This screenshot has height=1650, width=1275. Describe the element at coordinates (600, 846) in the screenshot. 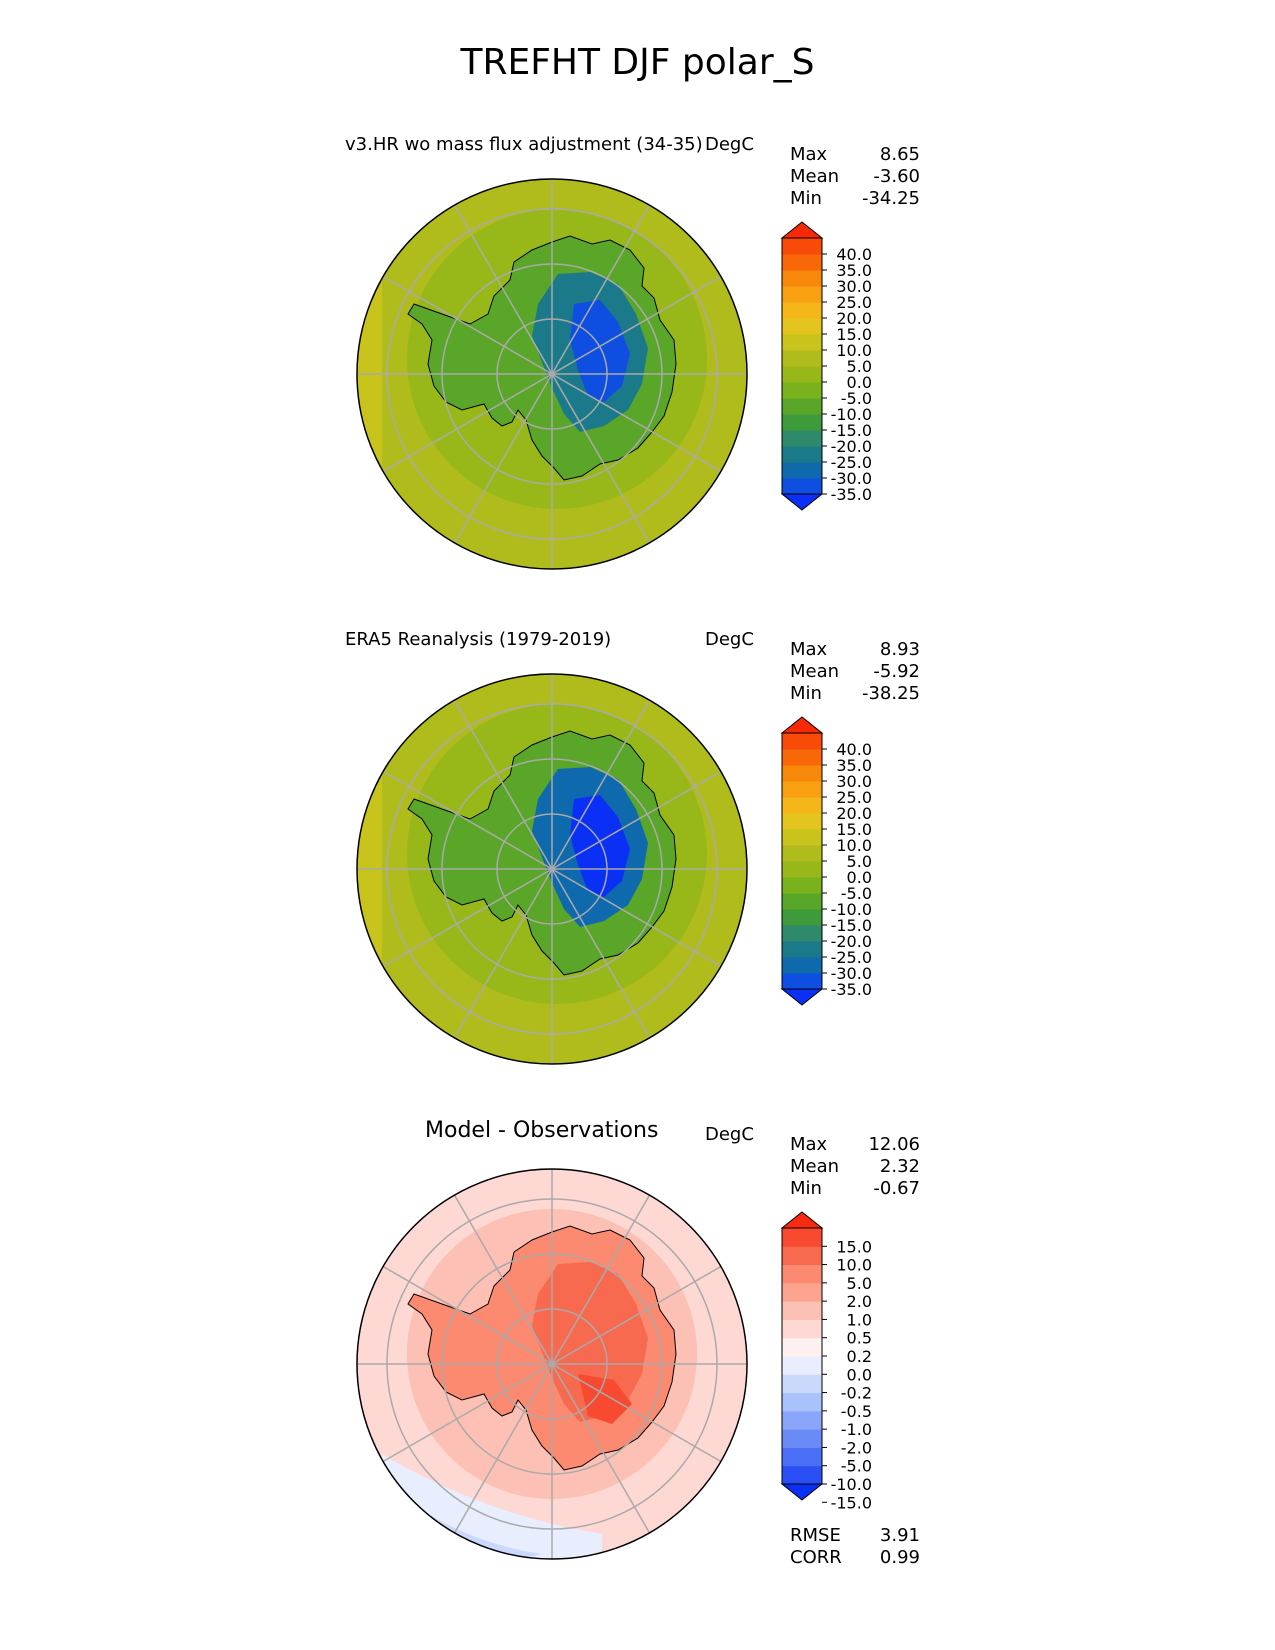

I see `plateau-core` at that location.